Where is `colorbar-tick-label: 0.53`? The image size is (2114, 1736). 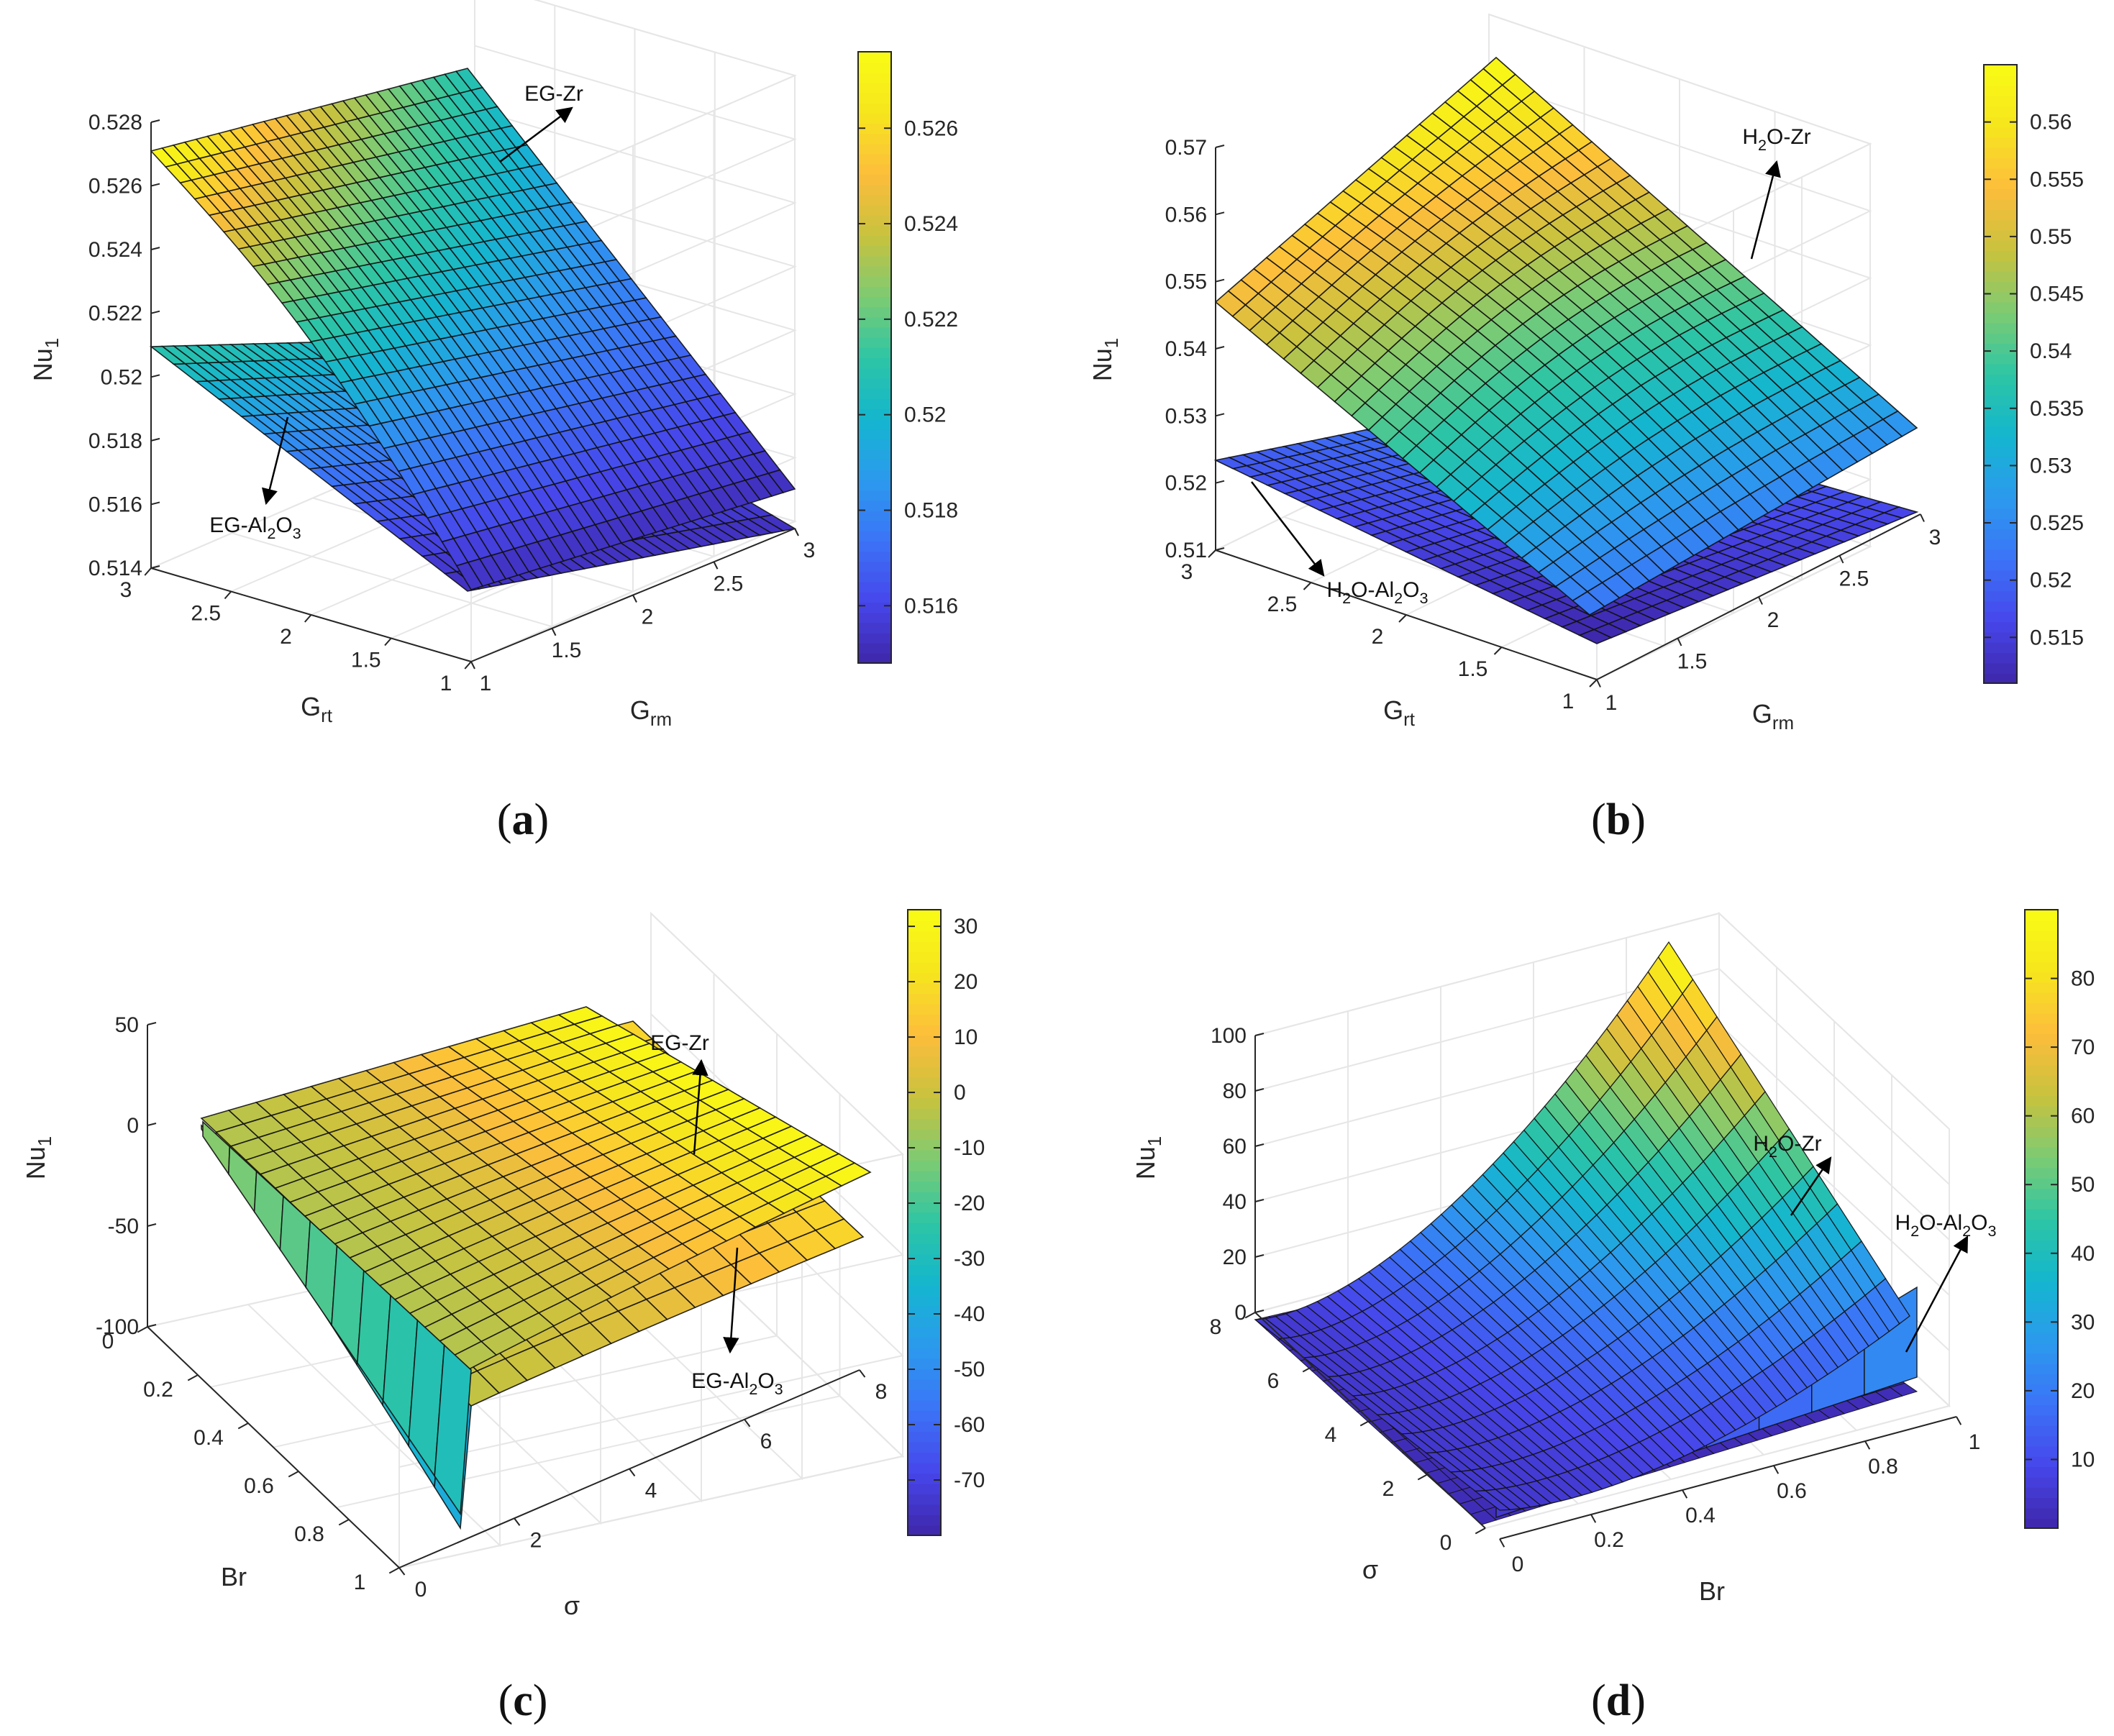
colorbar-tick-label: 0.53 is located at coordinates (2051, 466).